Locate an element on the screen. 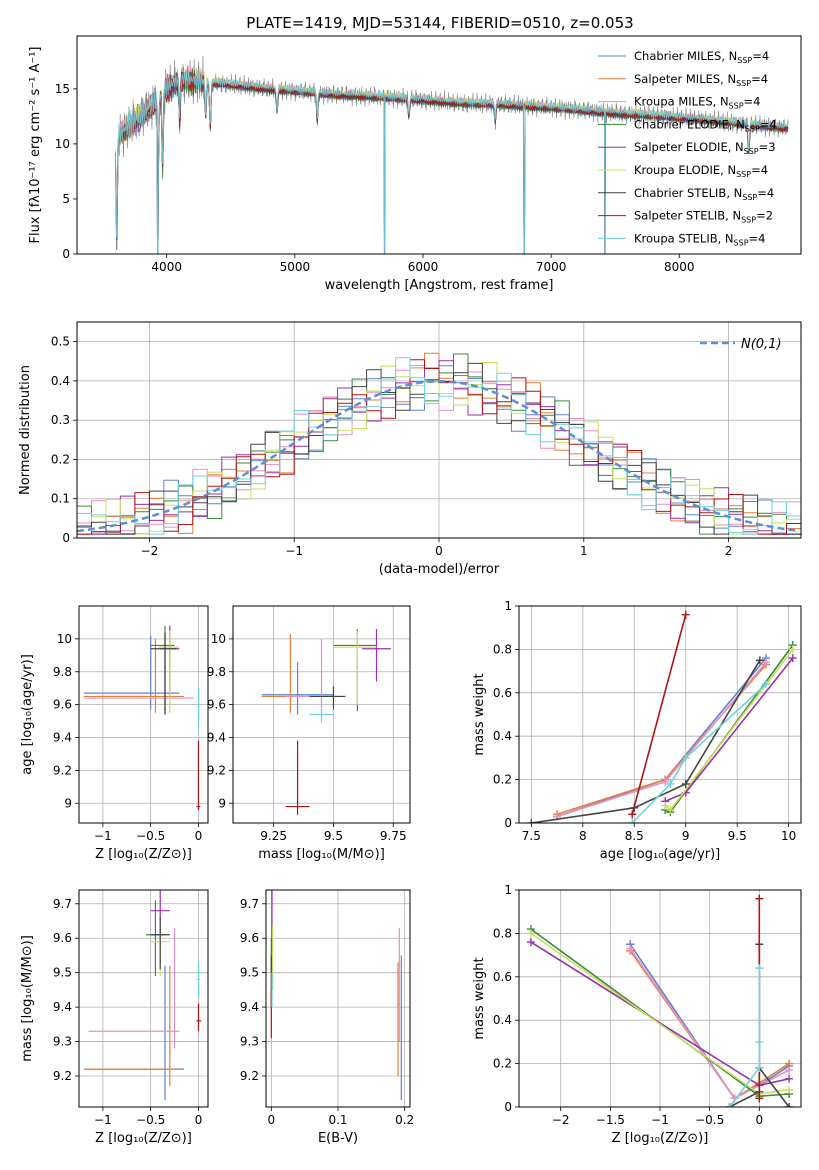 This screenshot has height=1170, width=819. model-spectrum-kroupa_stelib is located at coordinates (451, 162).